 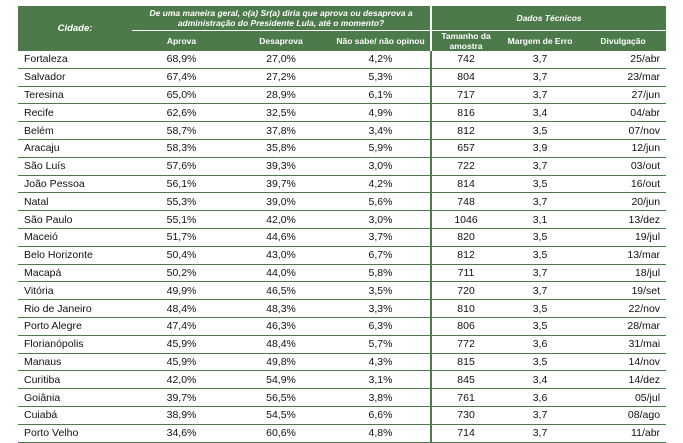 What do you see at coordinates (75, 113) in the screenshot?
I see `cell-city: Recife` at bounding box center [75, 113].